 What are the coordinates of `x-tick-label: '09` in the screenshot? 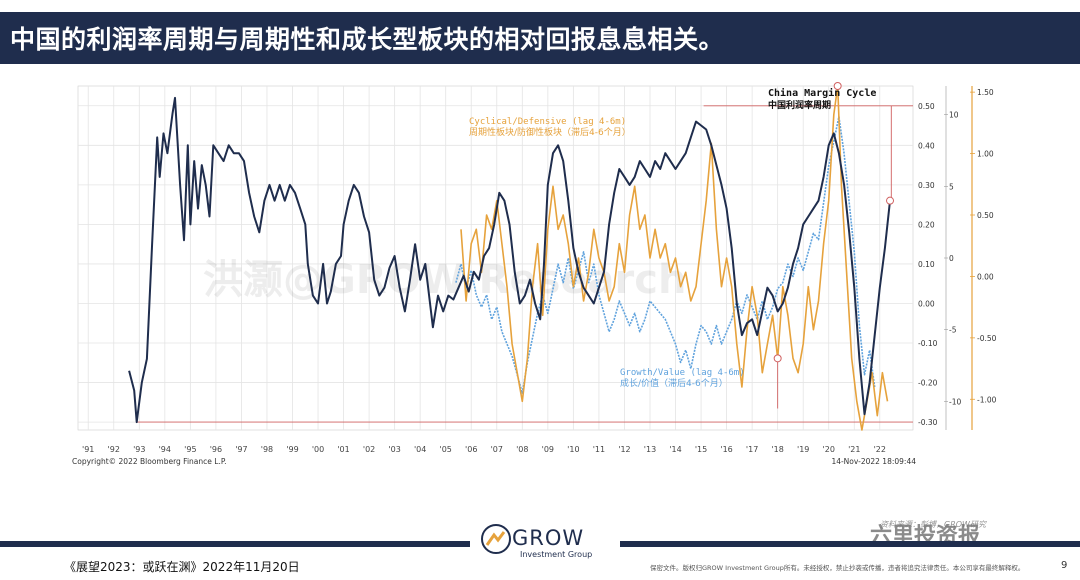 It's located at (548, 449).